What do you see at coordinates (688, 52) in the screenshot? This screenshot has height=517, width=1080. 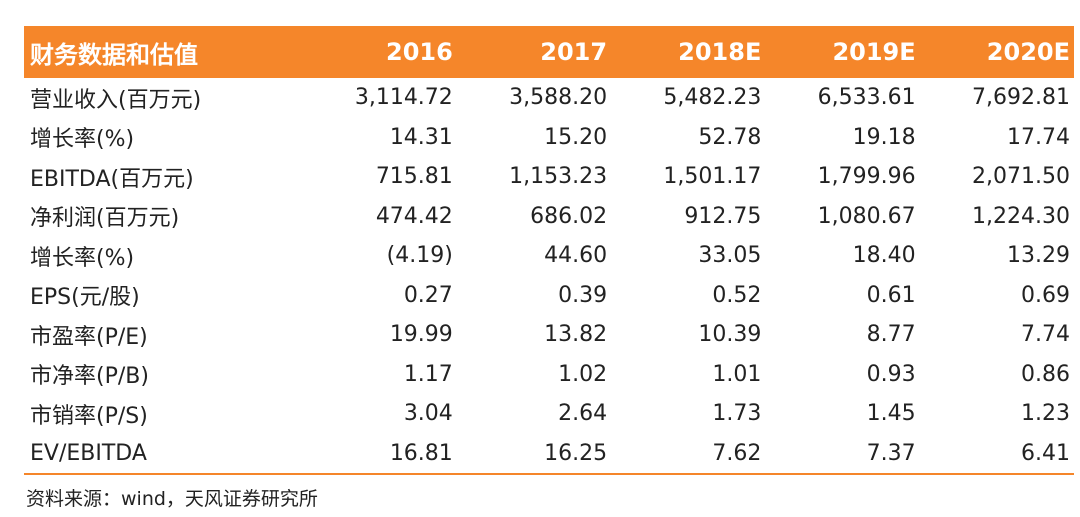 I see `header-cell-2018e: 2018E` at bounding box center [688, 52].